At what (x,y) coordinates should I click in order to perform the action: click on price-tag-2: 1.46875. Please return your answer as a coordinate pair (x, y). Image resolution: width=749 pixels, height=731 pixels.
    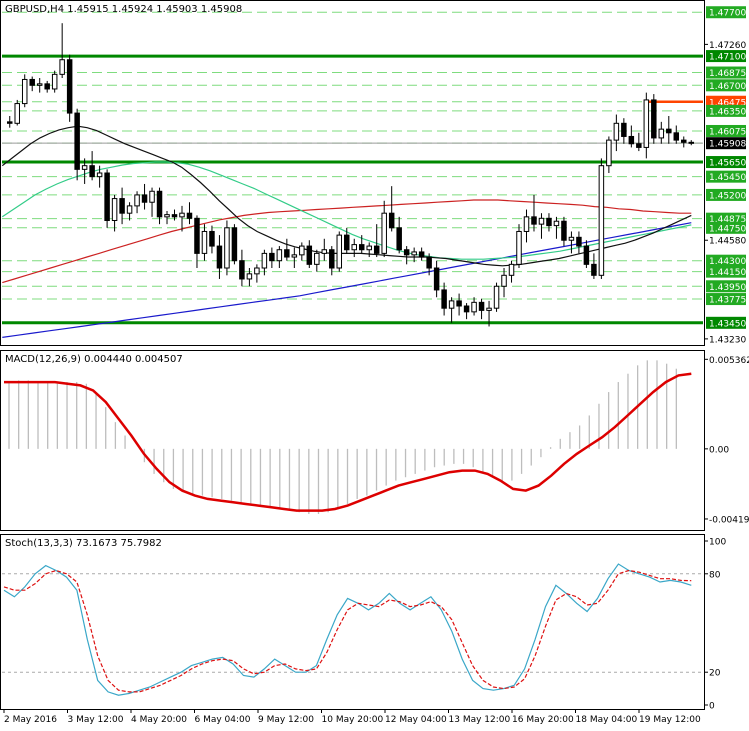
    Looking at the image, I should click on (726, 72).